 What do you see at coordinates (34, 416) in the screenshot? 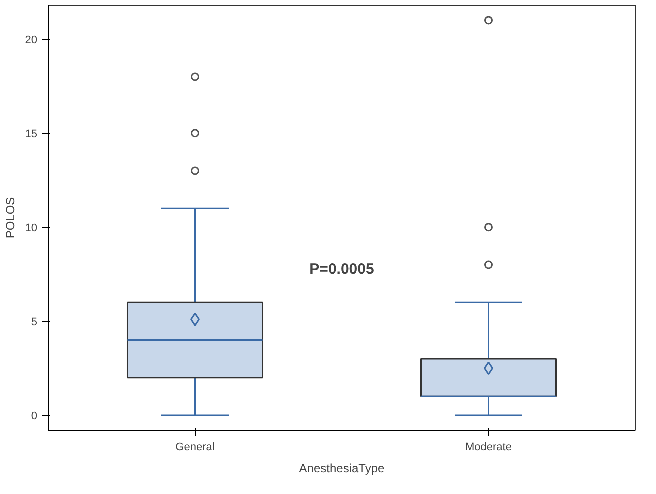
I see `y-tick-label: 0` at bounding box center [34, 416].